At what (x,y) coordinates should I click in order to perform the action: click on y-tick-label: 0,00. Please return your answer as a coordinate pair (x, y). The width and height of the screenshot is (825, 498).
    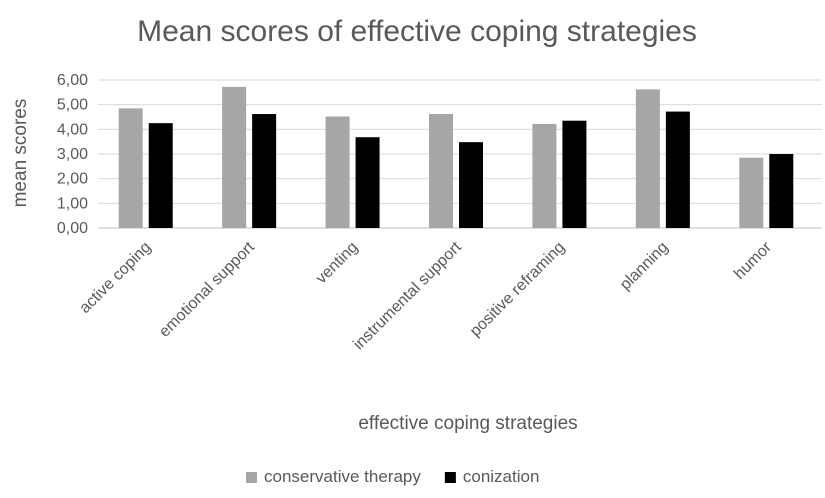
    Looking at the image, I should click on (72, 228).